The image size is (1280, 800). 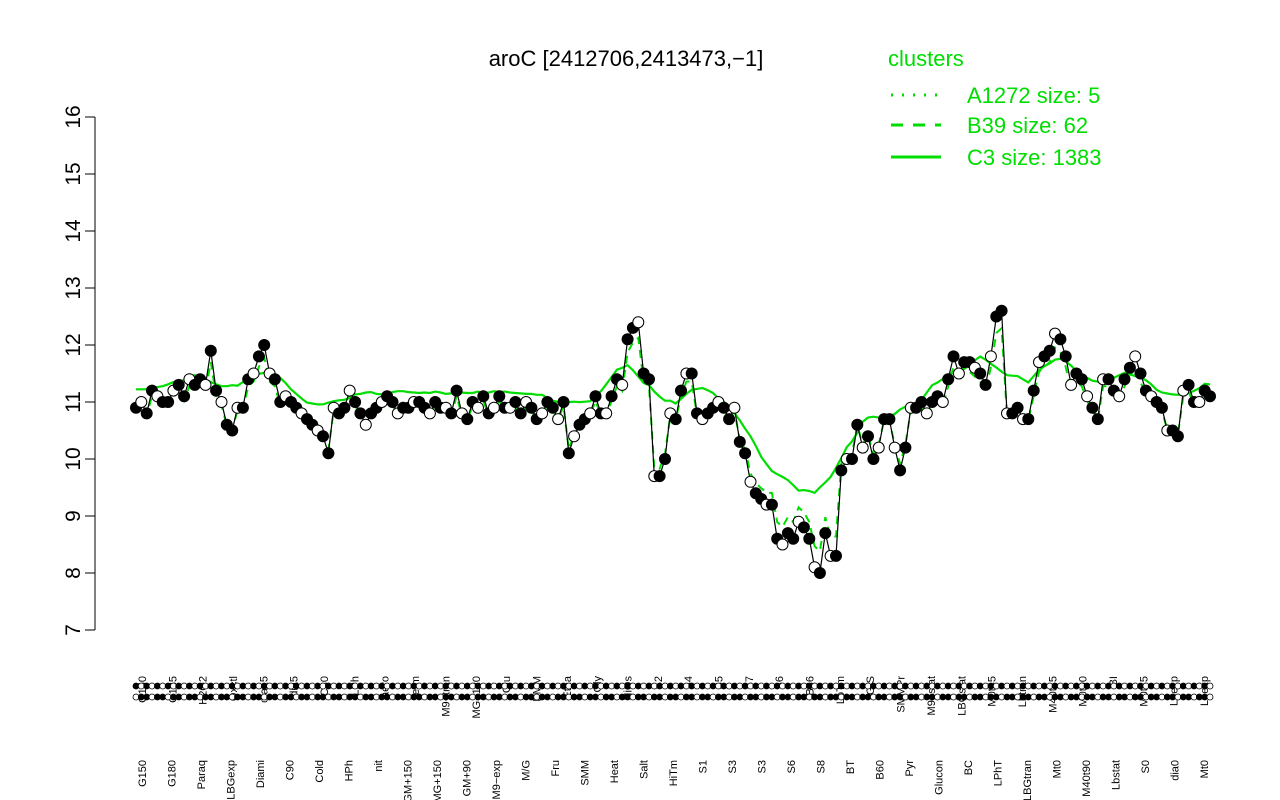 What do you see at coordinates (1144, 691) in the screenshot?
I see `x-tick-label-top: M0t45` at bounding box center [1144, 691].